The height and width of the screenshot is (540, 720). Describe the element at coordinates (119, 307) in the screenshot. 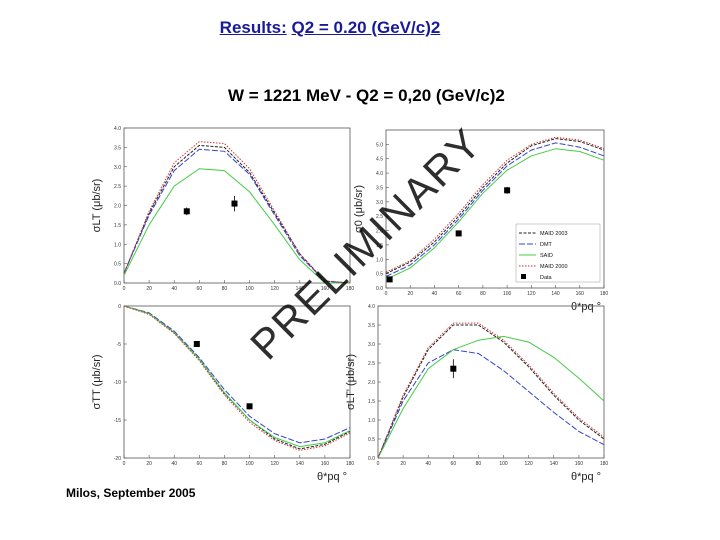

I see `y-tick-label: 0` at that location.